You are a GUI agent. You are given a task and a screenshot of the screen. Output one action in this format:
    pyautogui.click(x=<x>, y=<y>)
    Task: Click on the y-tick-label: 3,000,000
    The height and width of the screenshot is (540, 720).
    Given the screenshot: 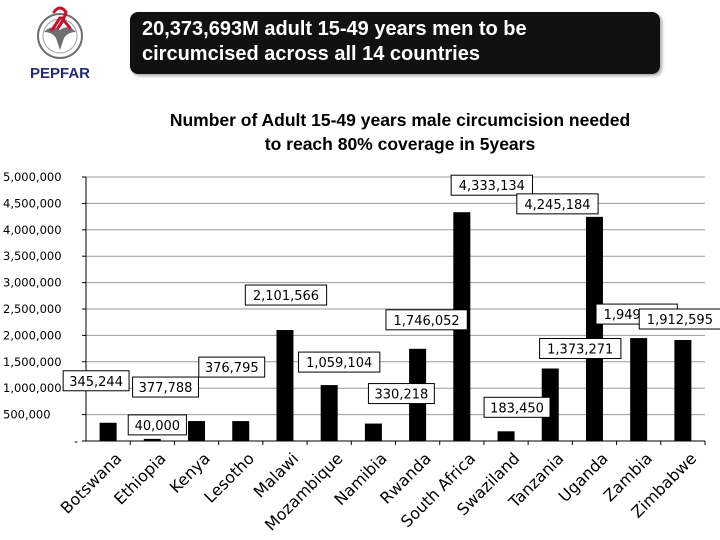 What is the action you would take?
    pyautogui.click(x=32, y=283)
    